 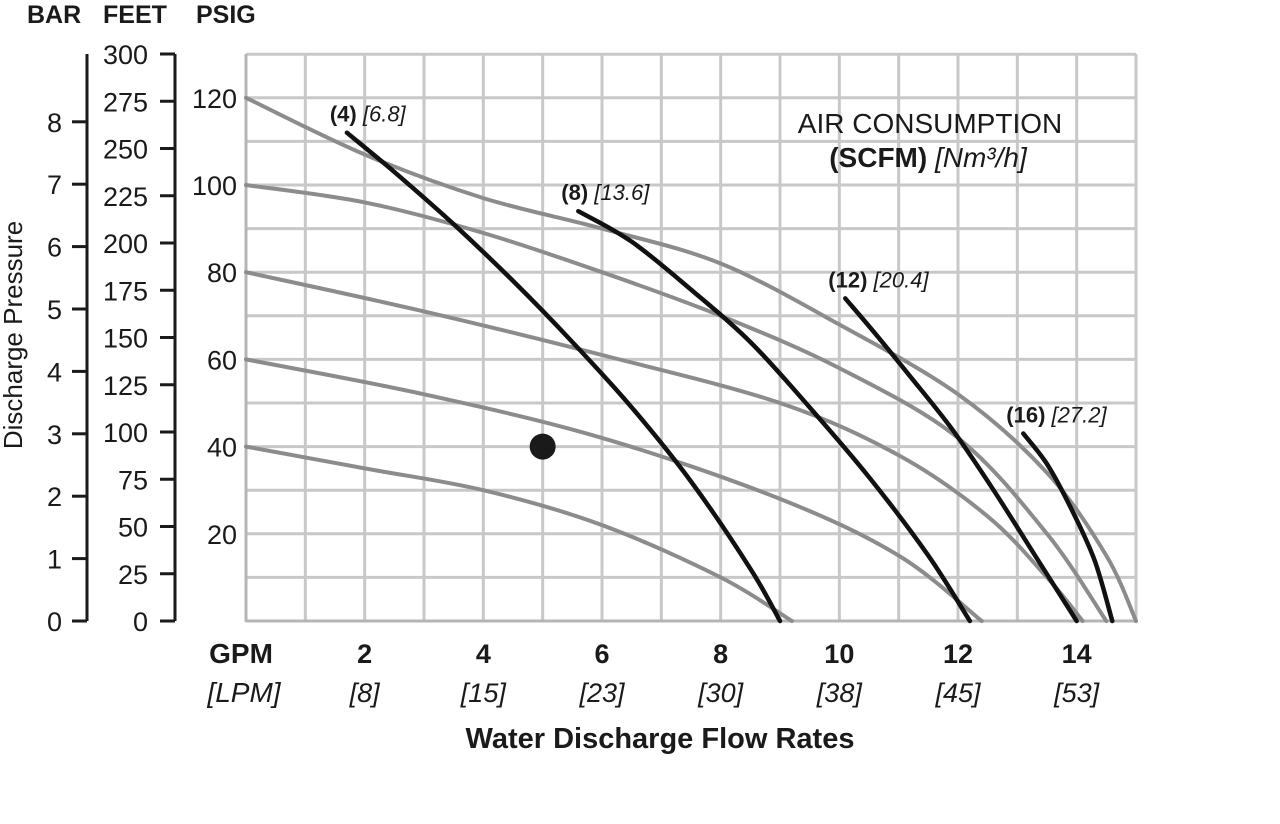 What do you see at coordinates (878, 157) in the screenshot?
I see `legend-title-scfm: (SCFM)` at bounding box center [878, 157].